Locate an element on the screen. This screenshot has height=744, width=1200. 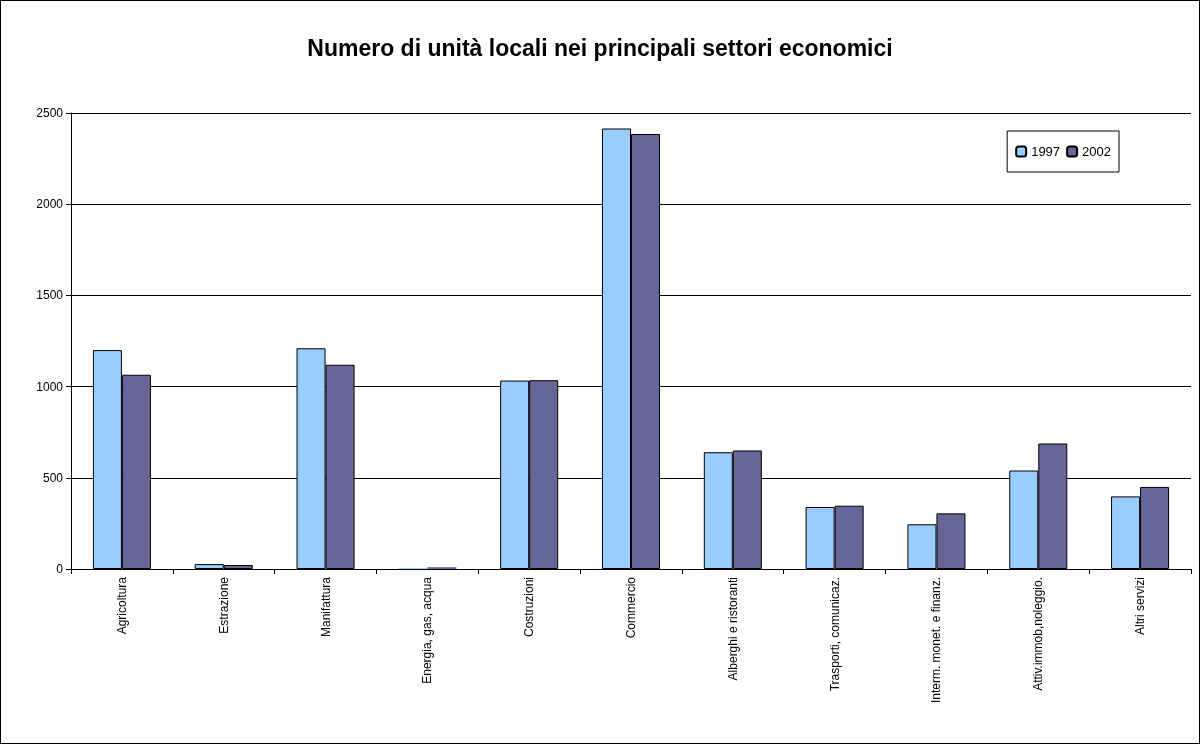
x-tick-label: Costruzioni is located at coordinates (529, 607).